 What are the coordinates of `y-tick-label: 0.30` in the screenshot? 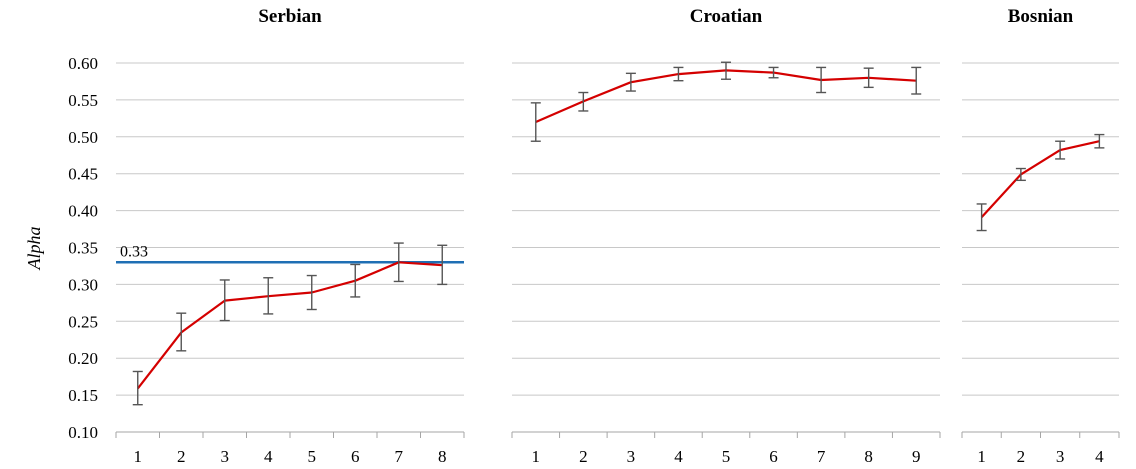 It's located at (83, 284).